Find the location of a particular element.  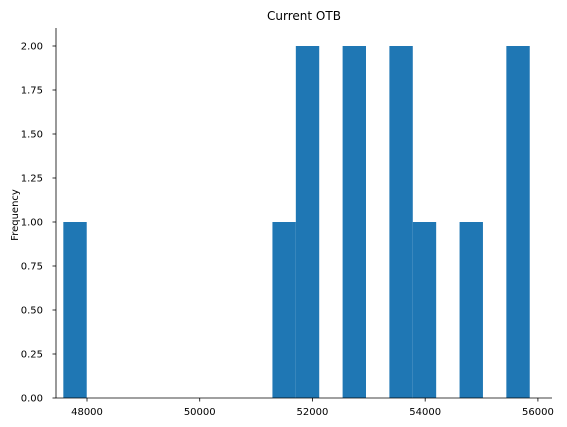

y-tick-label: 0.50 is located at coordinates (32, 311).